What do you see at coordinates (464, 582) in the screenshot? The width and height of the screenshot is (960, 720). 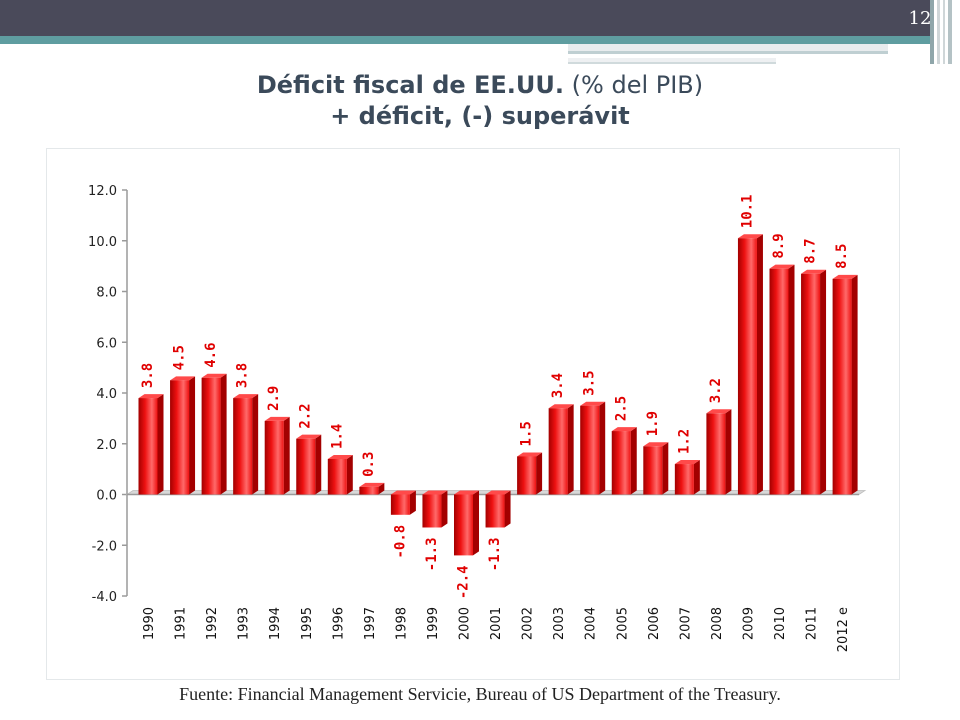 I see `data-label: -2.4` at bounding box center [464, 582].